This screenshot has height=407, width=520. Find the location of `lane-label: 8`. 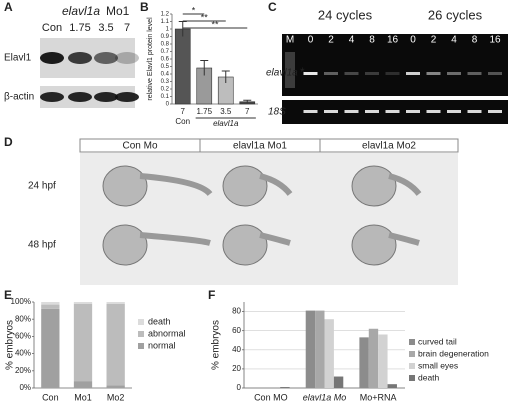

lane-label: 8 is located at coordinates (372, 40).